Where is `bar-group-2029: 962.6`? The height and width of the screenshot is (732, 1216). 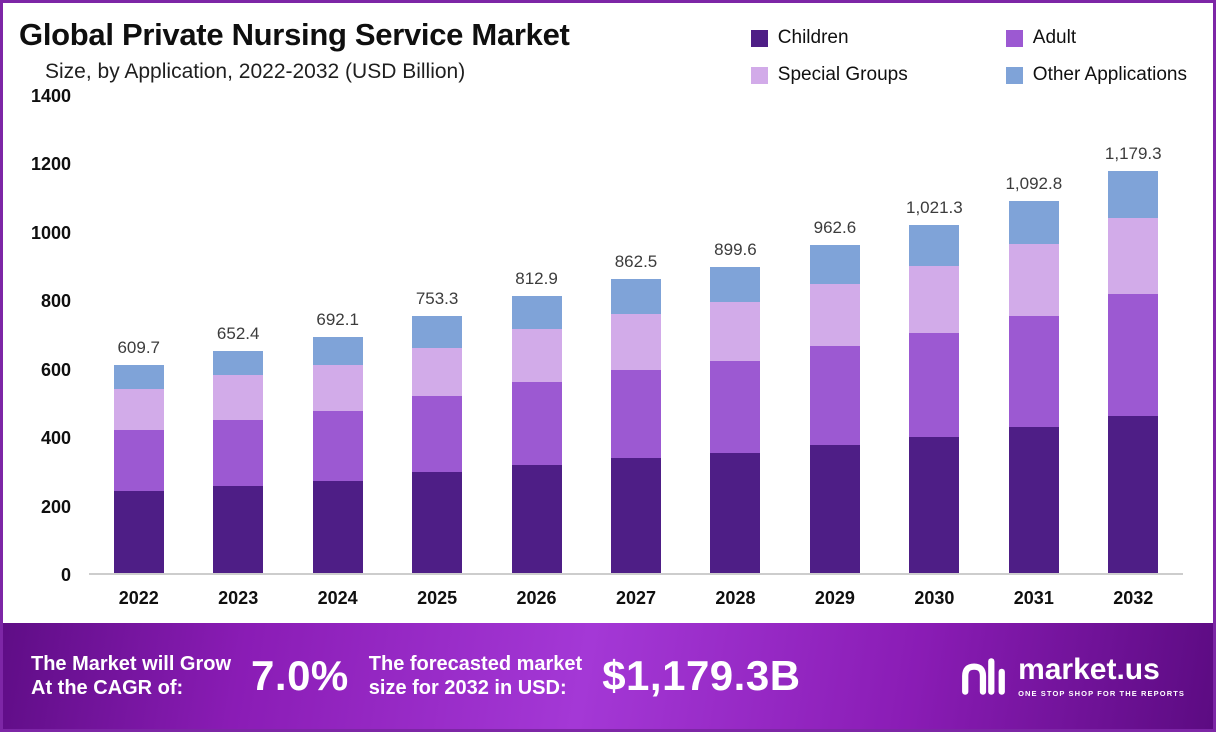 bar-group-2029: 962.6 is located at coordinates (834, 334).